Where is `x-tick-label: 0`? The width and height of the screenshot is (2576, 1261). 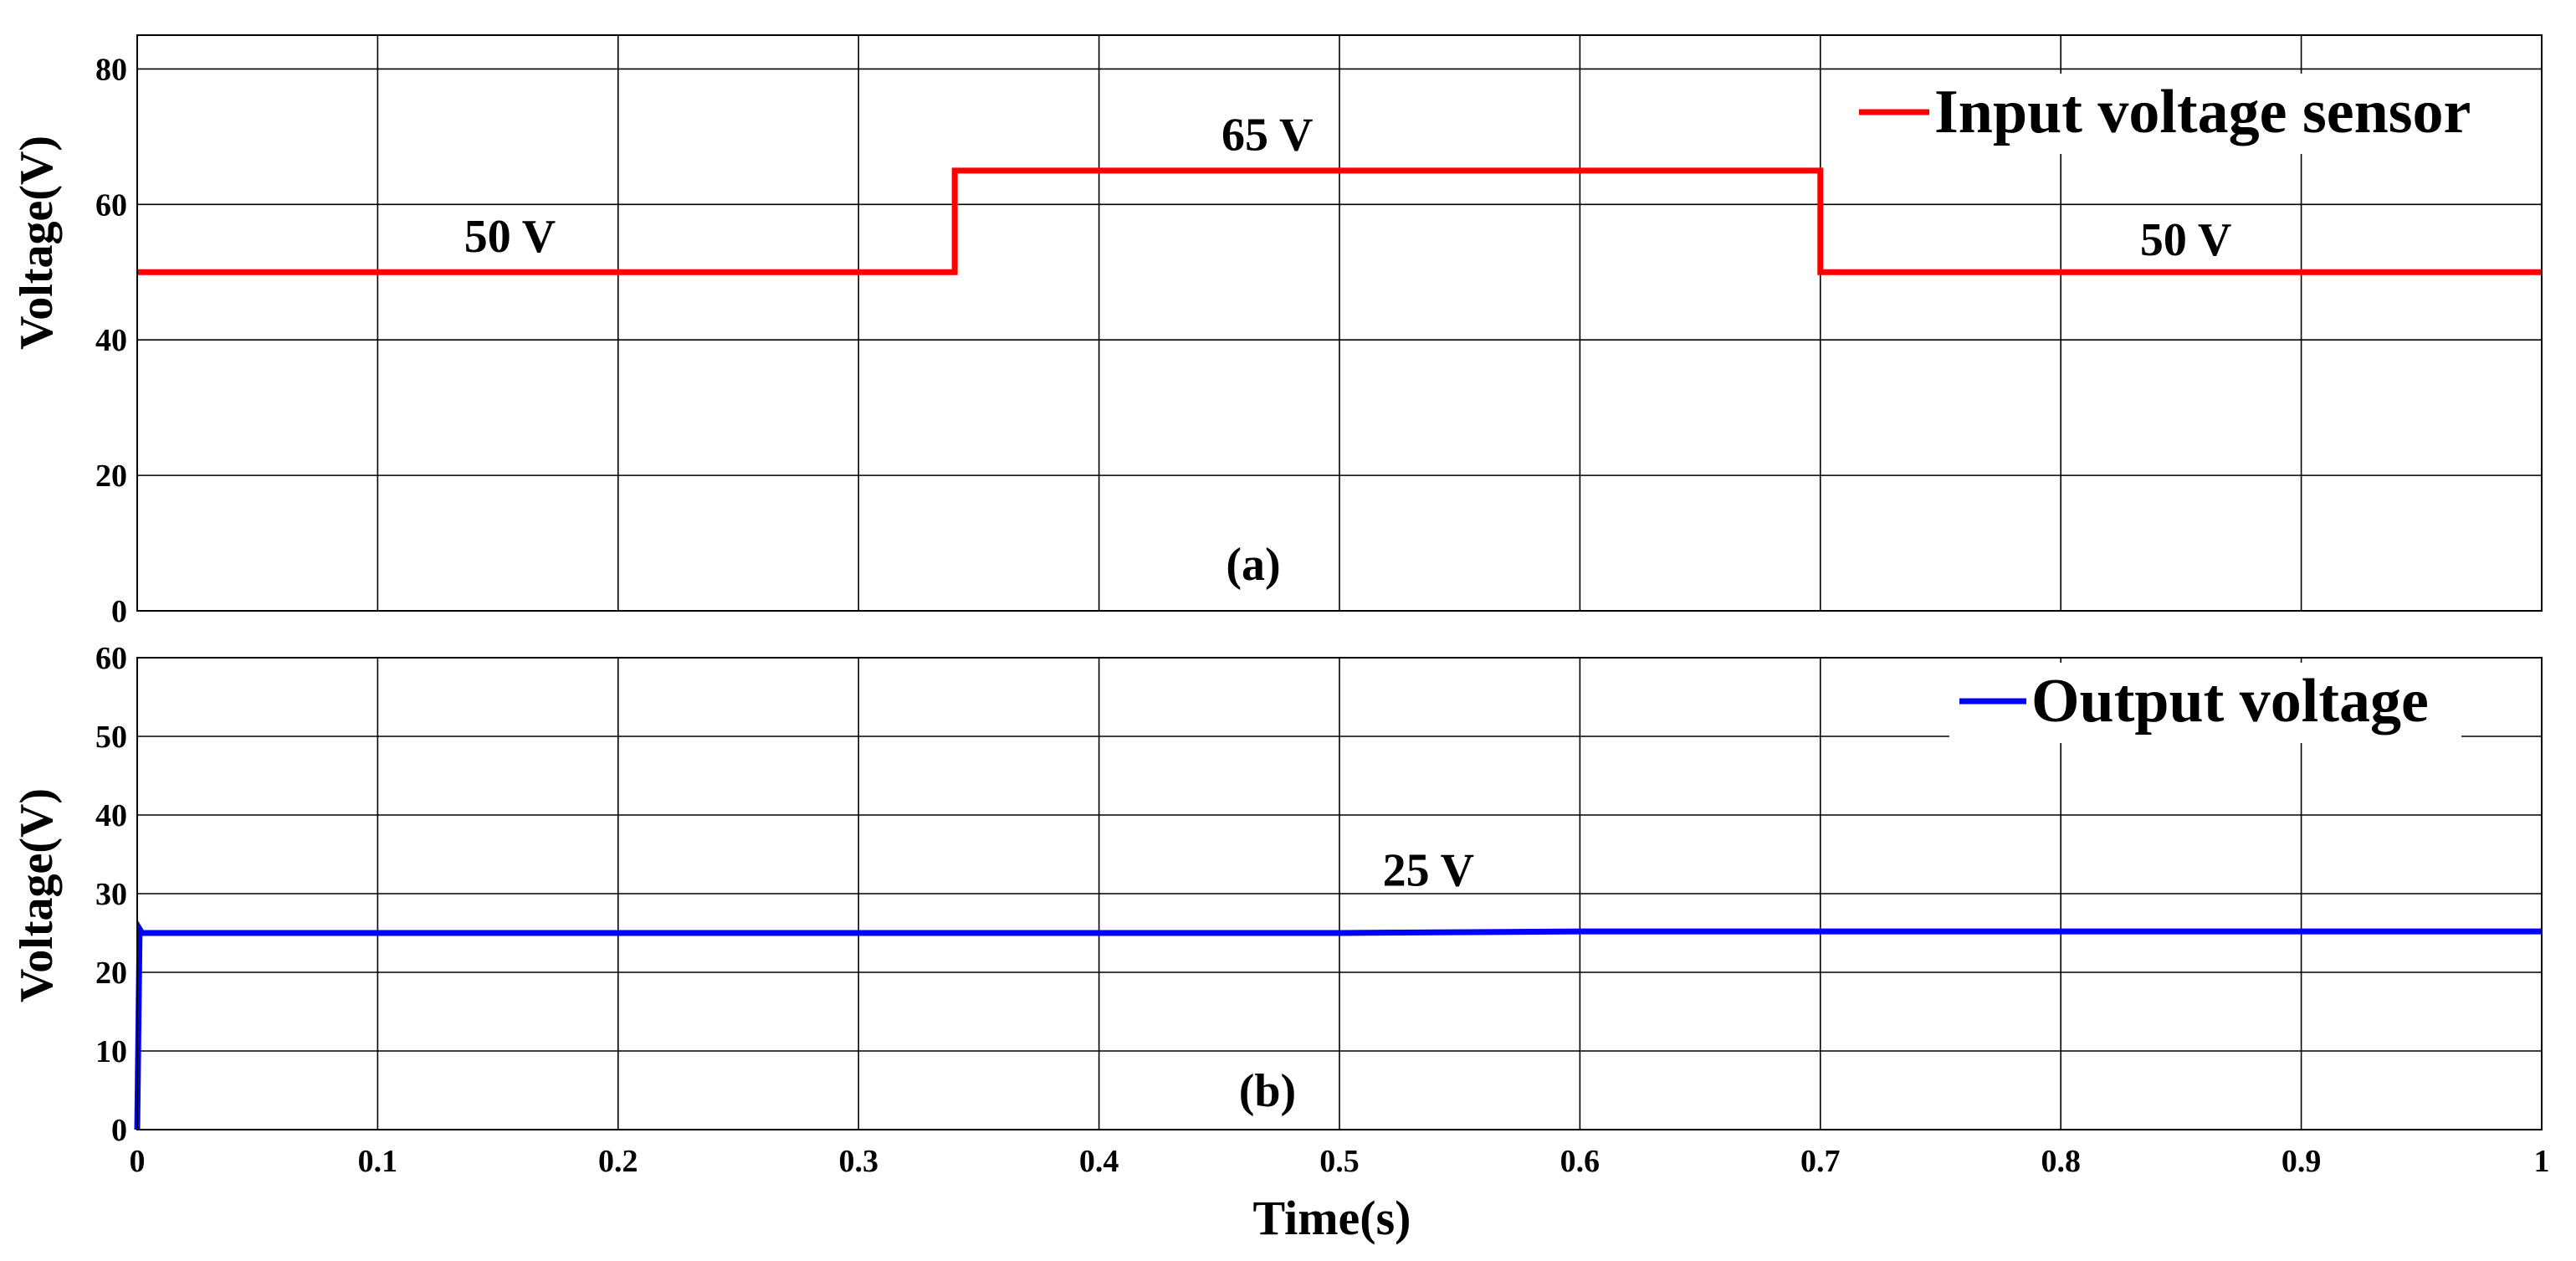 x-tick-label: 0 is located at coordinates (138, 1161).